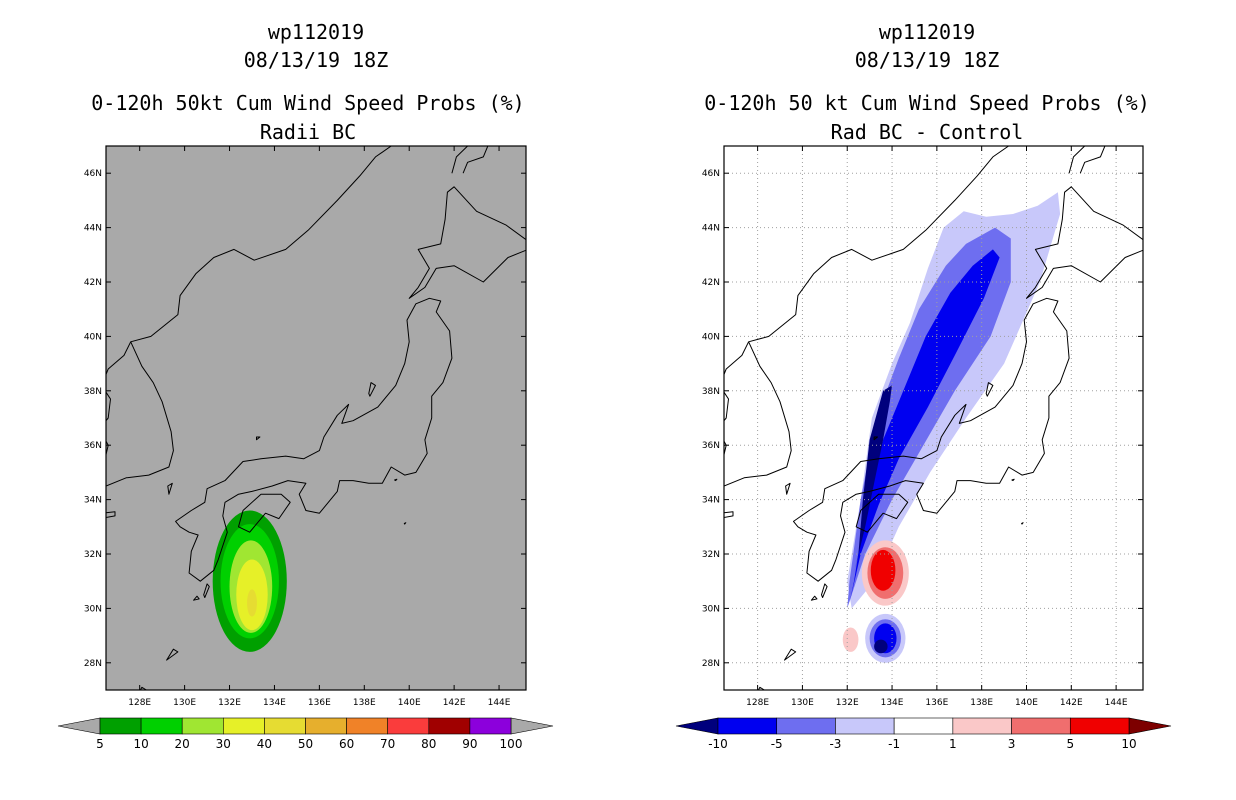  I want to click on right-y-tick-label: 38N, so click(711, 392).